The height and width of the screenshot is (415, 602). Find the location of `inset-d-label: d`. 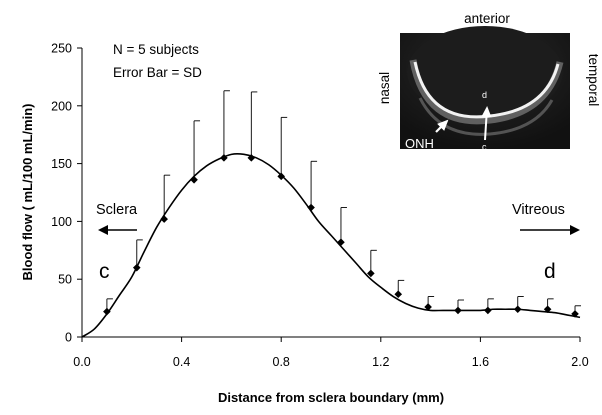

inset-d-label: d is located at coordinates (484, 95).